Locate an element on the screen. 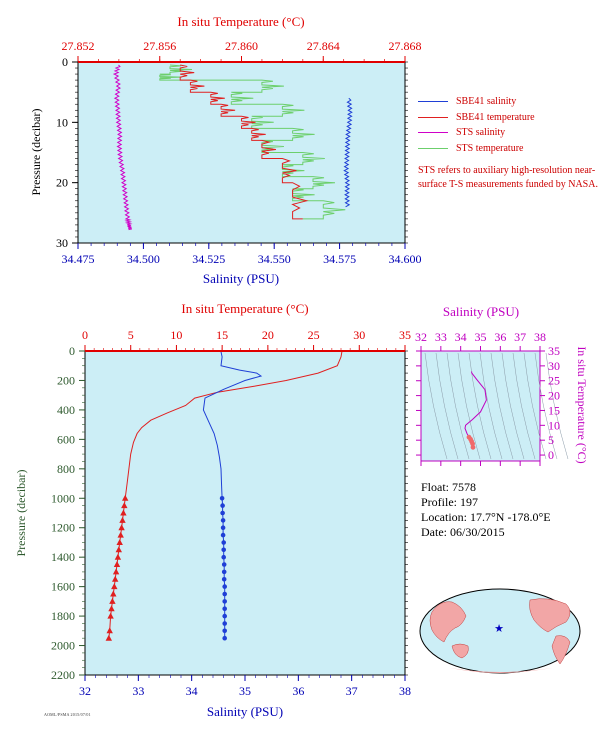  top-sal-tick-label: 34.600 is located at coordinates (405, 259).